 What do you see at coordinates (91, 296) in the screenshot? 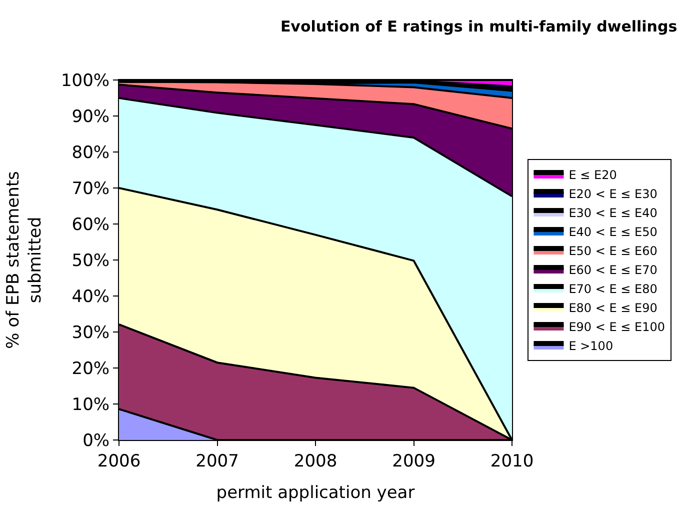
I see `y-tick-label: 40%` at bounding box center [91, 296].